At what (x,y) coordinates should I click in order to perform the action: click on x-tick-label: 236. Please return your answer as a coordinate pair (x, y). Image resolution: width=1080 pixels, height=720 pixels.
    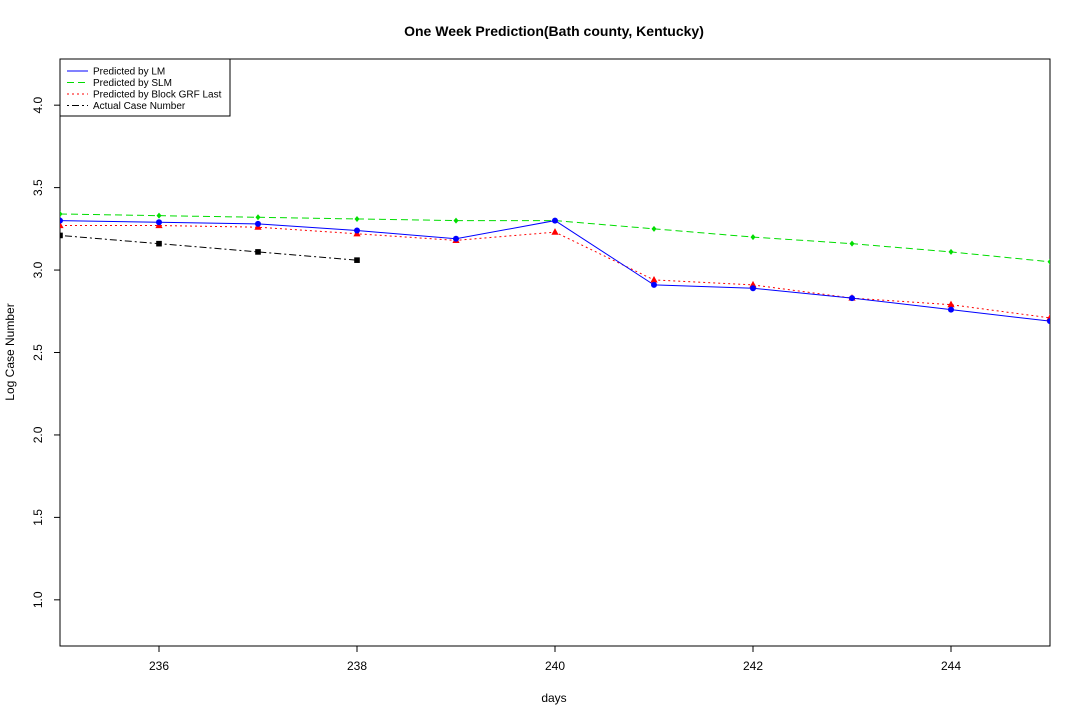
    Looking at the image, I should click on (159, 666).